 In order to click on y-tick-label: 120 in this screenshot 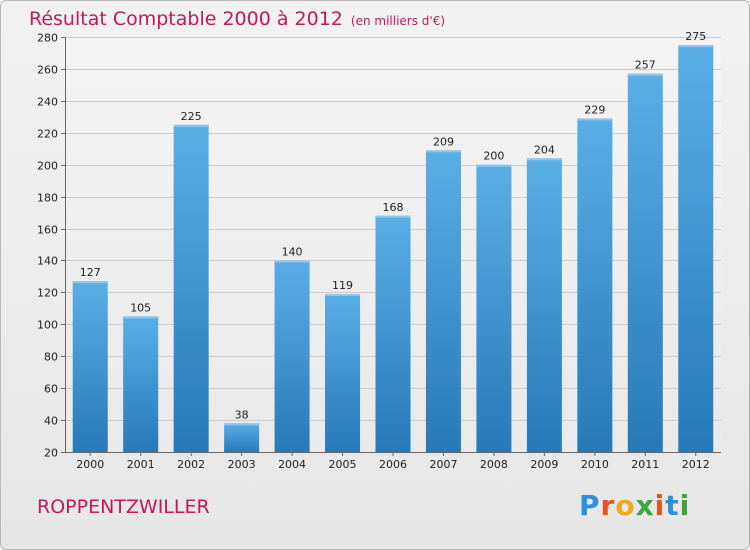, I will do `click(47, 293)`.